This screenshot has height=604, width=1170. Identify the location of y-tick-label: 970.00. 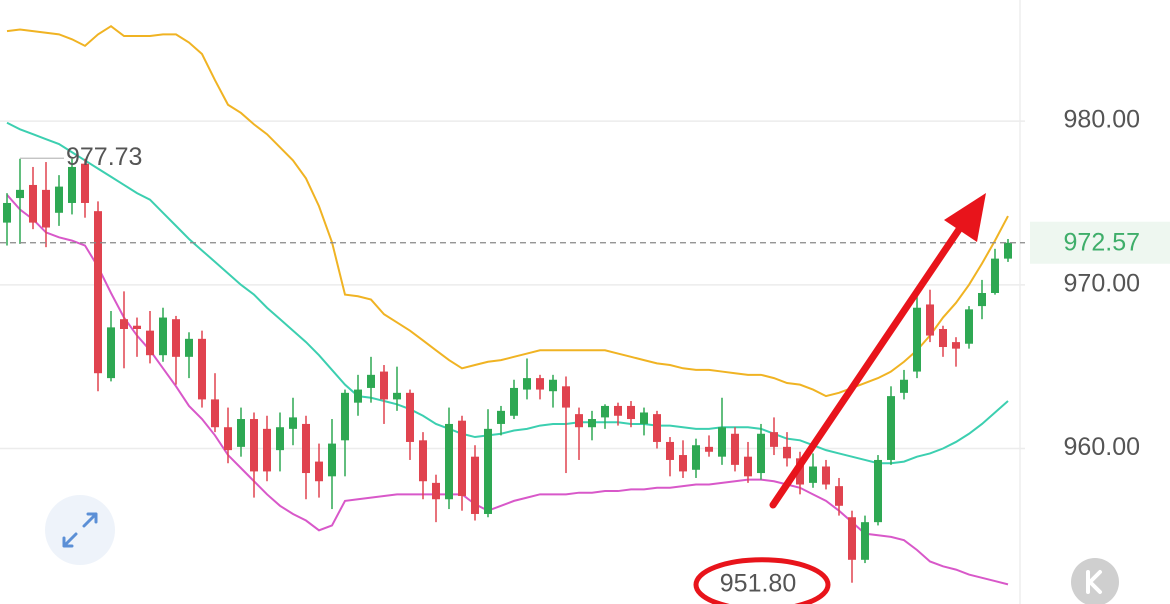
(1102, 283).